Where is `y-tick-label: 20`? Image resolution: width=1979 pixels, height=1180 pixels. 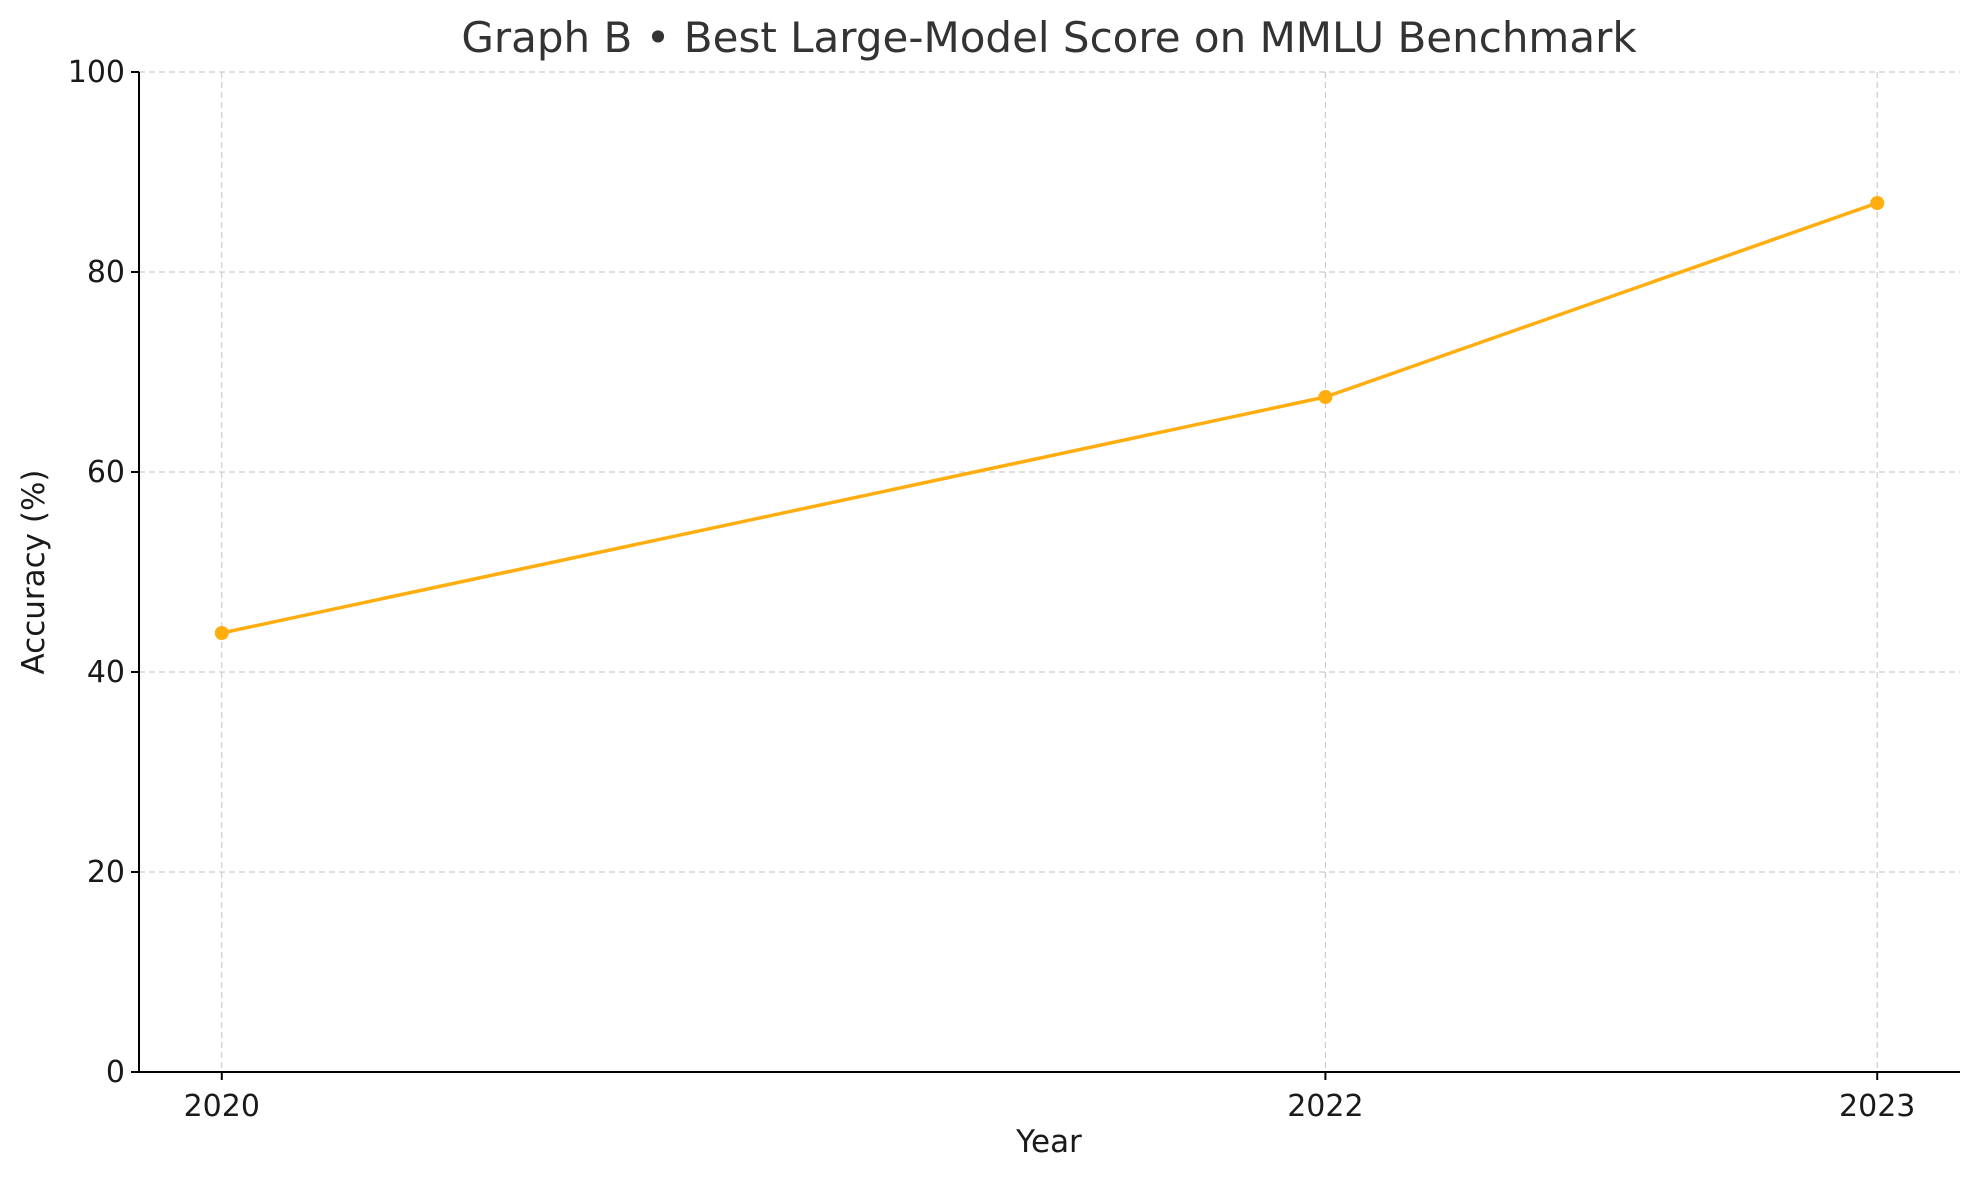
y-tick-label: 20 is located at coordinates (106, 872).